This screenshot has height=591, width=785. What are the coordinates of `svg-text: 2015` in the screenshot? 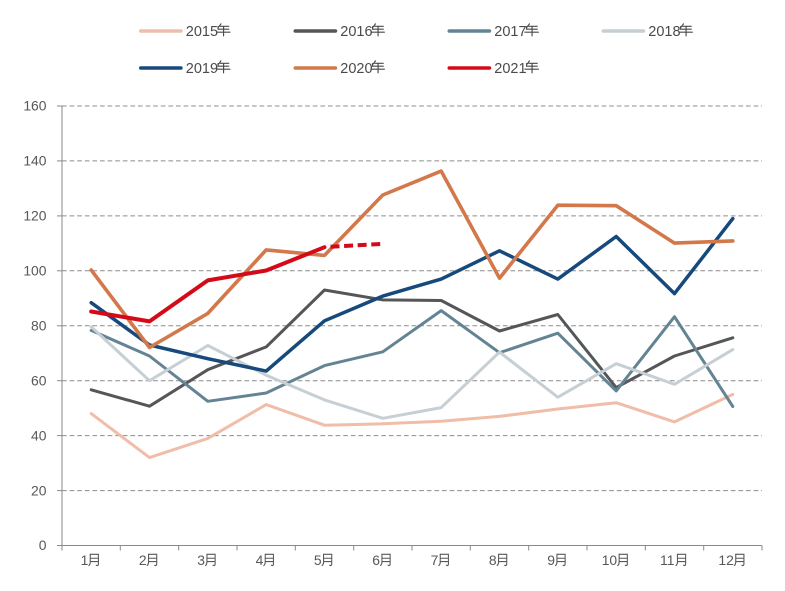 It's located at (202, 32).